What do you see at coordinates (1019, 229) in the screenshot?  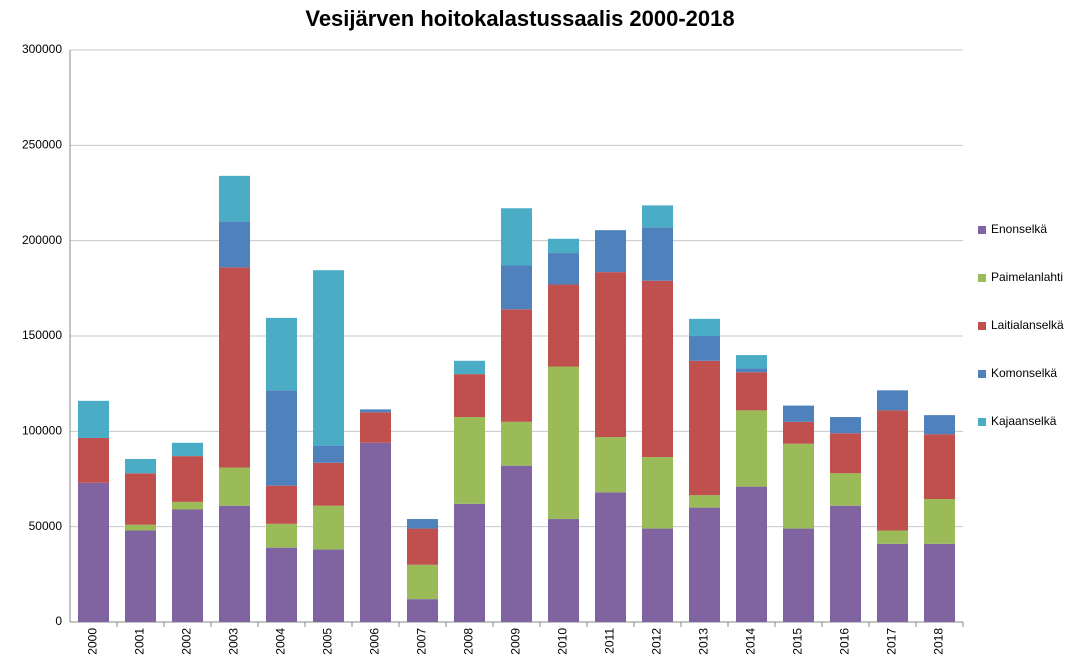 I see `legend-label: Enonselkä` at bounding box center [1019, 229].